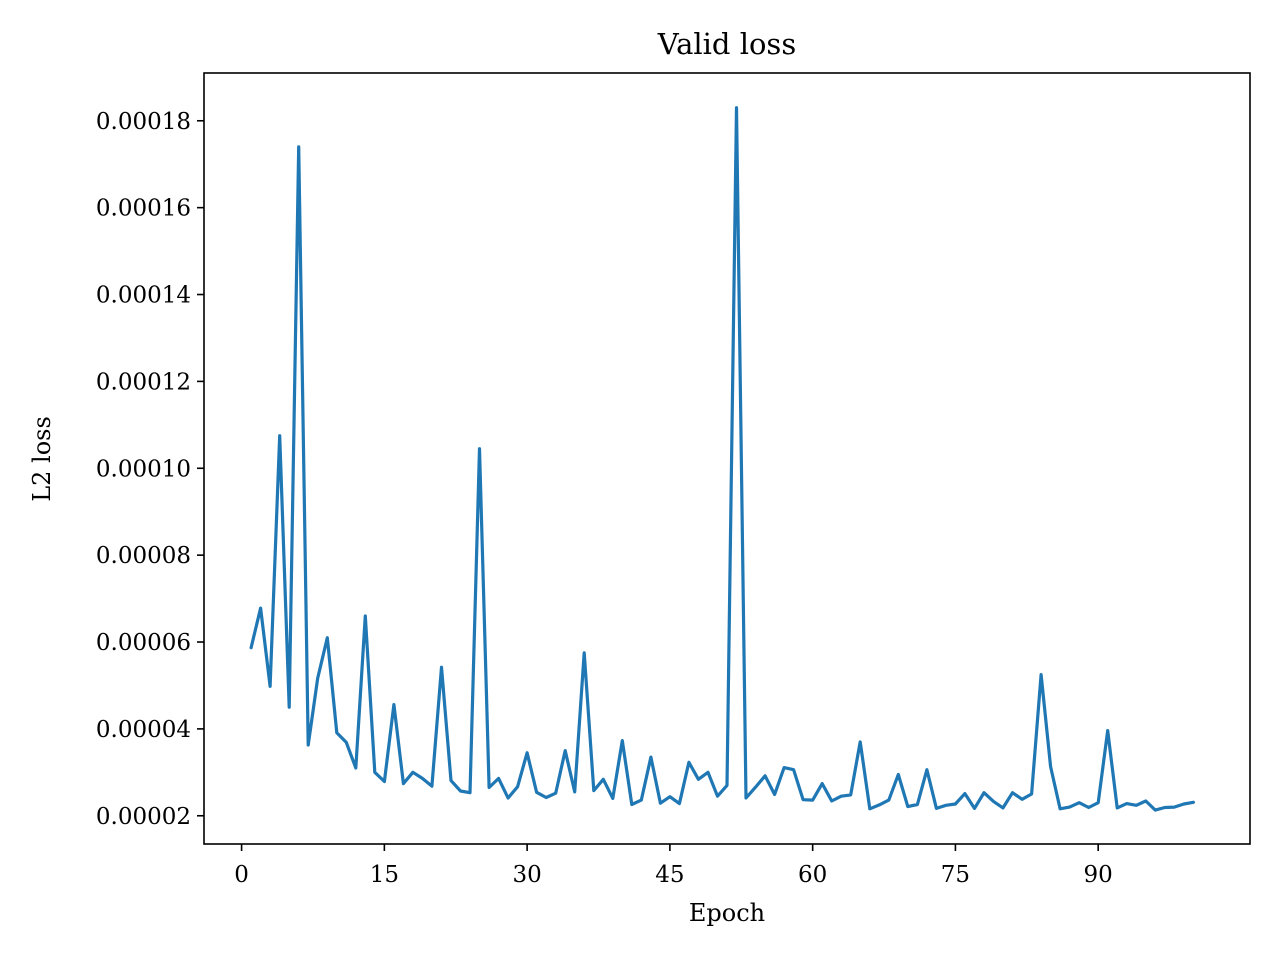 The width and height of the screenshot is (1280, 960). What do you see at coordinates (143, 643) in the screenshot?
I see `y-tick-label: 0.00006` at bounding box center [143, 643].